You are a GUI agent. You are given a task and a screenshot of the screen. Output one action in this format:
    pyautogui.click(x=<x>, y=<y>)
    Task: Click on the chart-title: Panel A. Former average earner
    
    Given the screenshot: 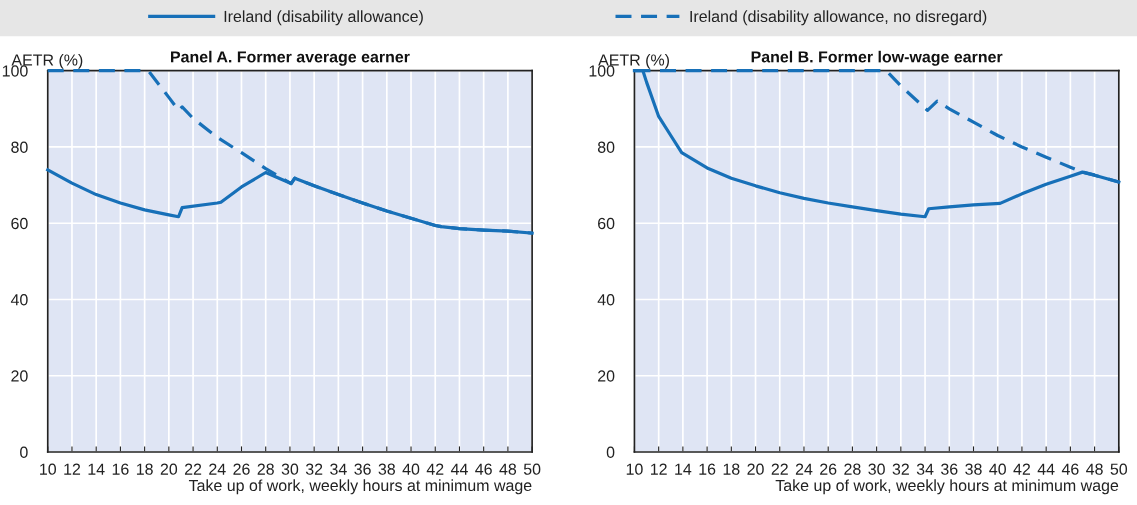 What is the action you would take?
    pyautogui.click(x=290, y=58)
    